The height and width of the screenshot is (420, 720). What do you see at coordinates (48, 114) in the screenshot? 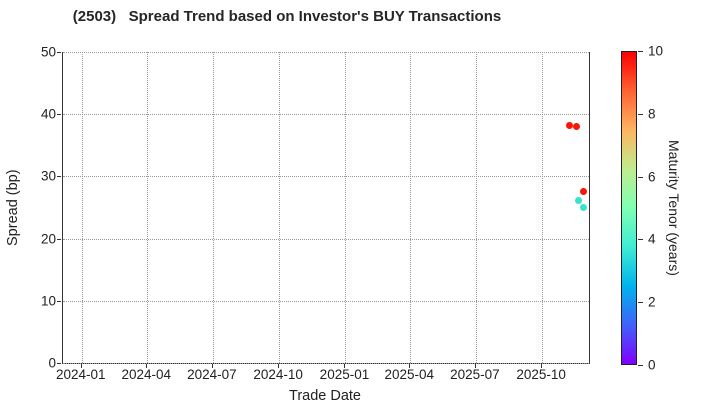
I see `y-tick-label: 40` at bounding box center [48, 114].